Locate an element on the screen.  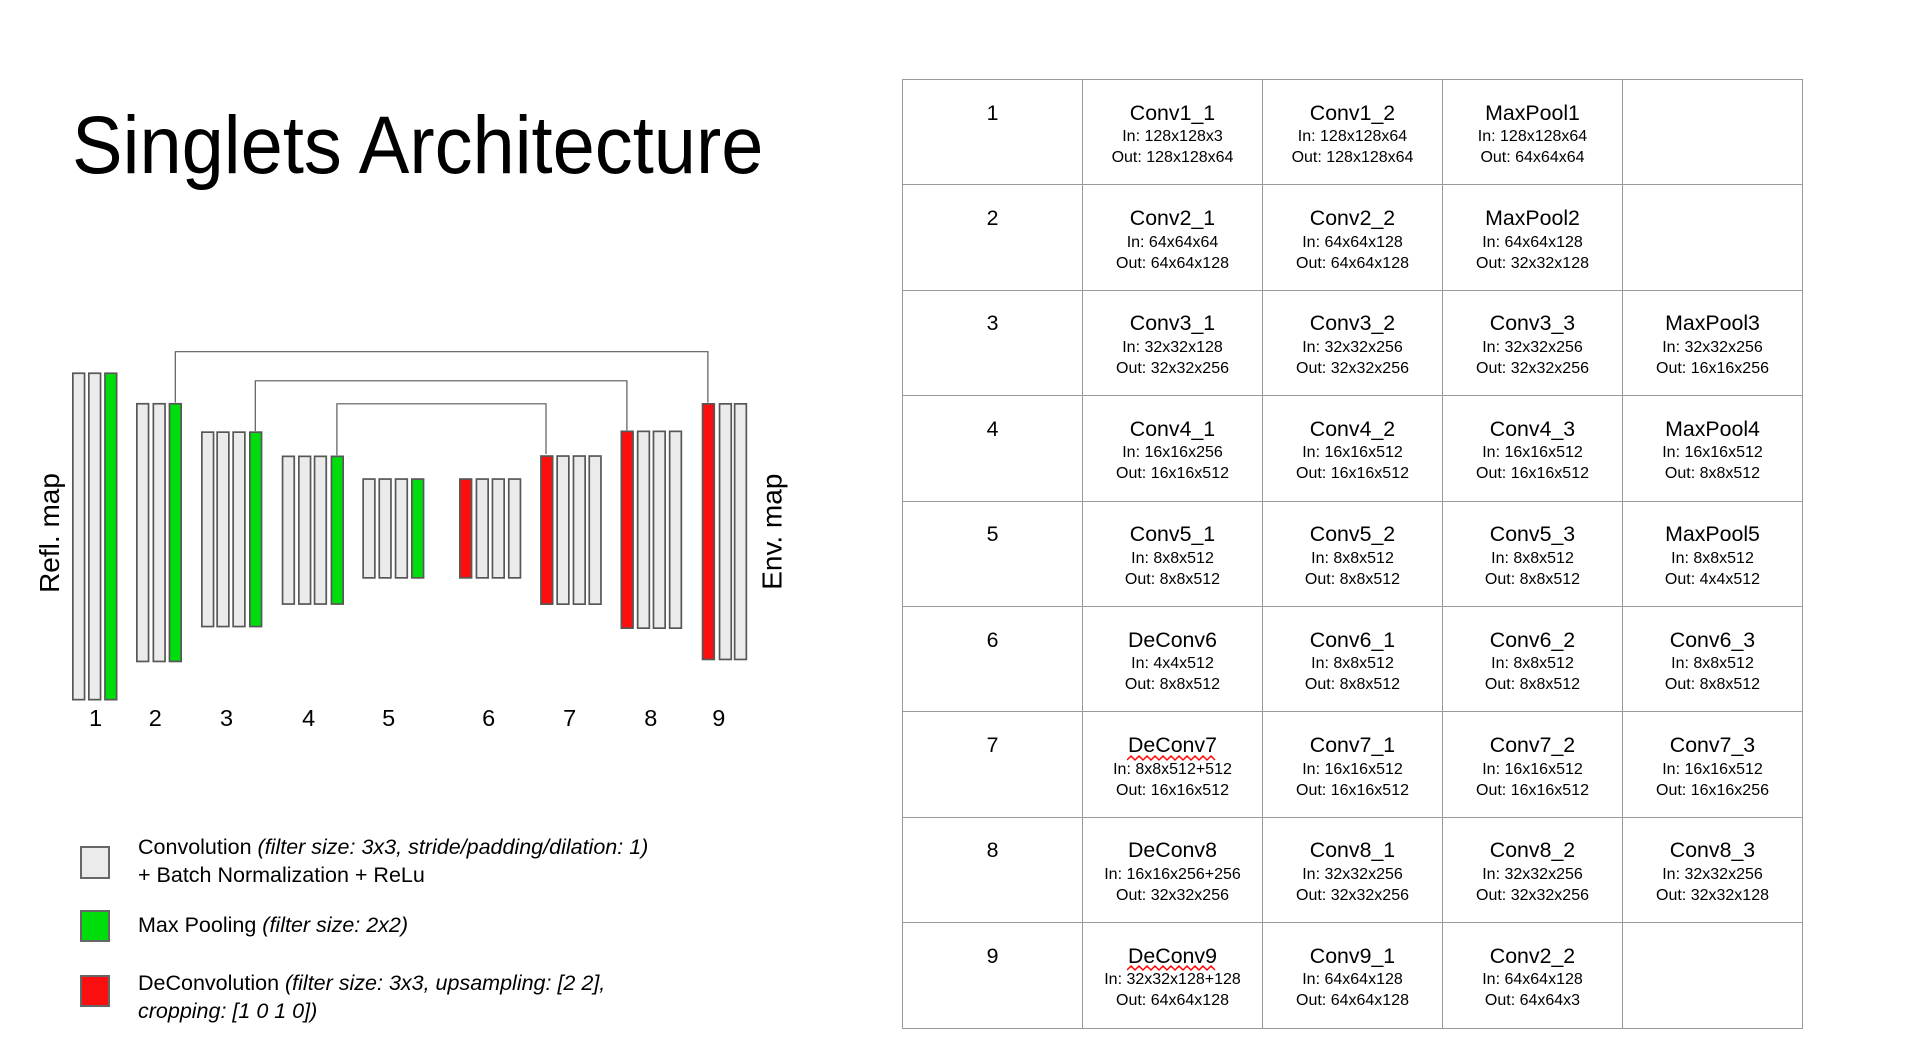
svg-text: Env. map is located at coordinates (772, 532).